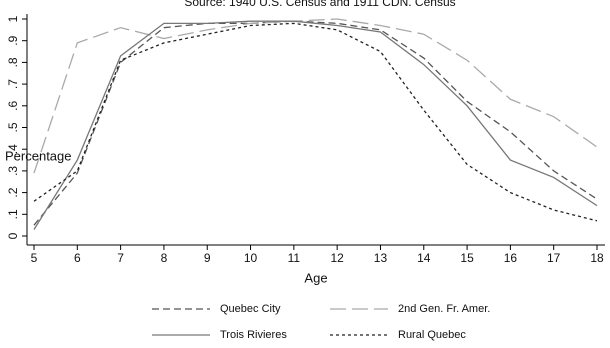  I want to click on y-tick-label: .1, so click(13, 214).